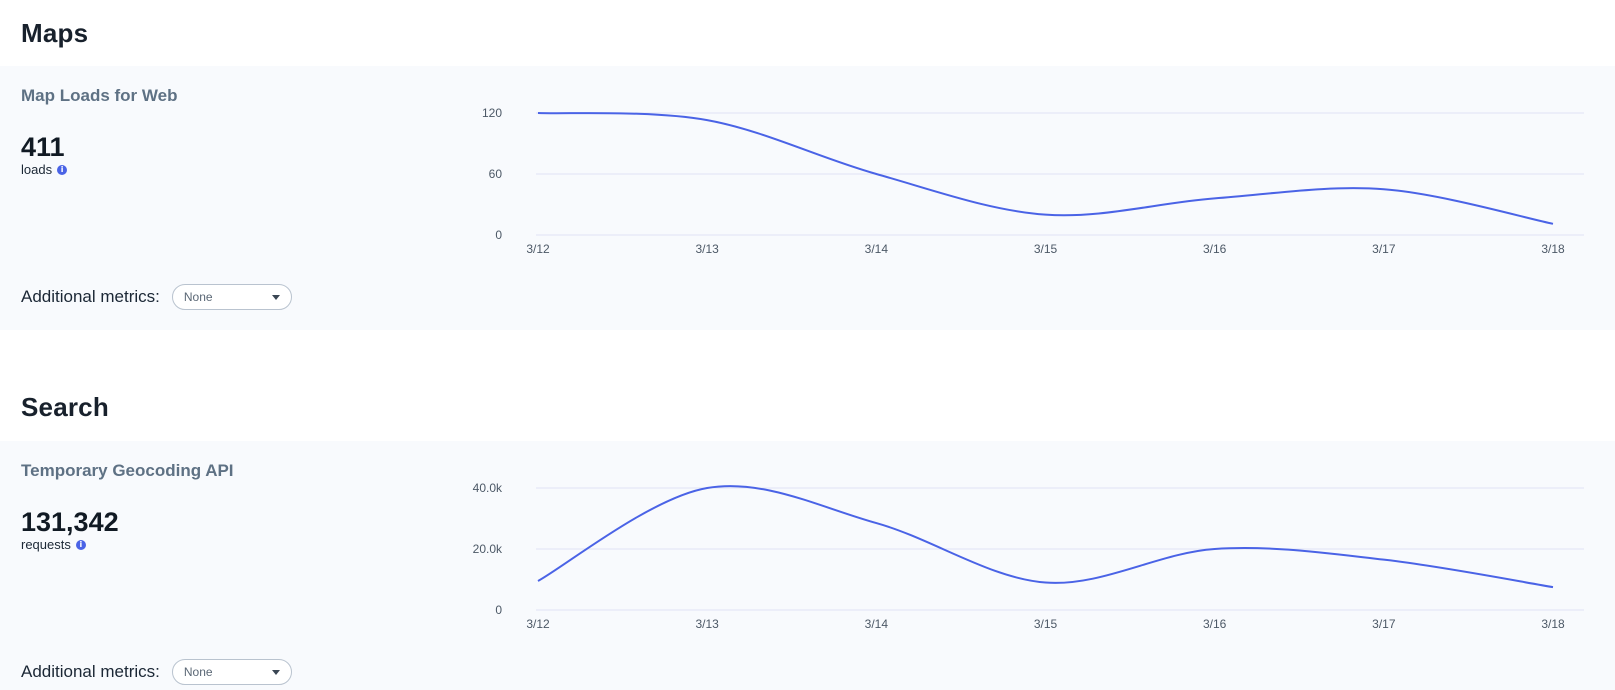 This screenshot has height=690, width=1615. I want to click on metric-unit-label: requests, so click(46, 544).